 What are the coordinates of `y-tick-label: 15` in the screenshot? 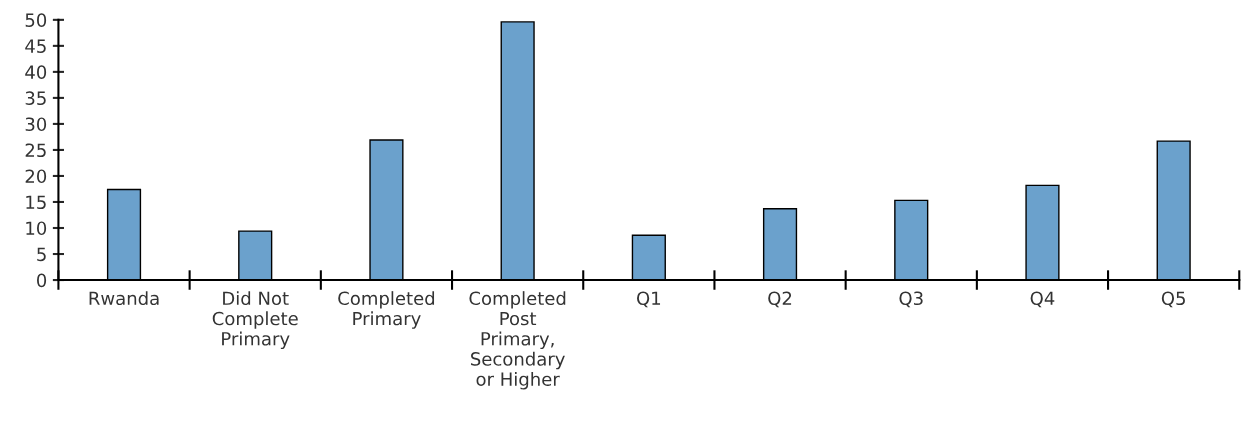 It's located at (36, 202).